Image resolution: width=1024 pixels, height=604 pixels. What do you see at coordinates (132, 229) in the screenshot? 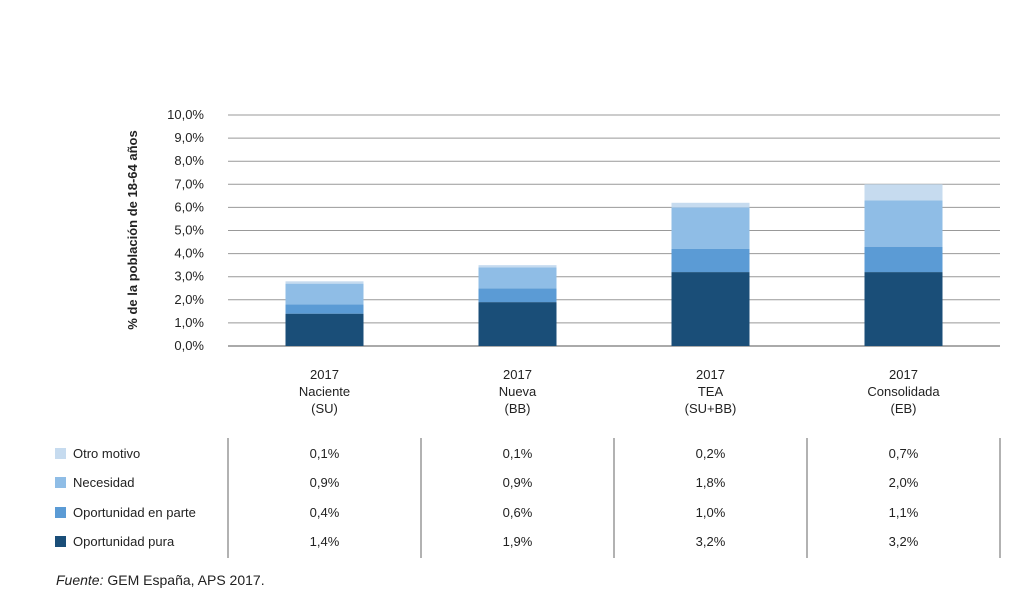
I see `y-axis-label: % de la población de 18-64 años` at bounding box center [132, 229].